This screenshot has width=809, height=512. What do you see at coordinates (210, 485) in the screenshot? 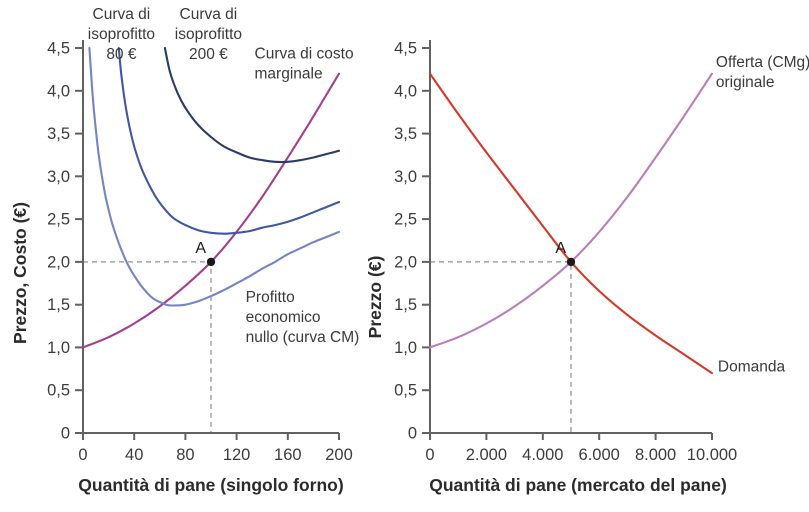
I see `x-axis-title: Quantità di pane (singolo forno)` at bounding box center [210, 485].